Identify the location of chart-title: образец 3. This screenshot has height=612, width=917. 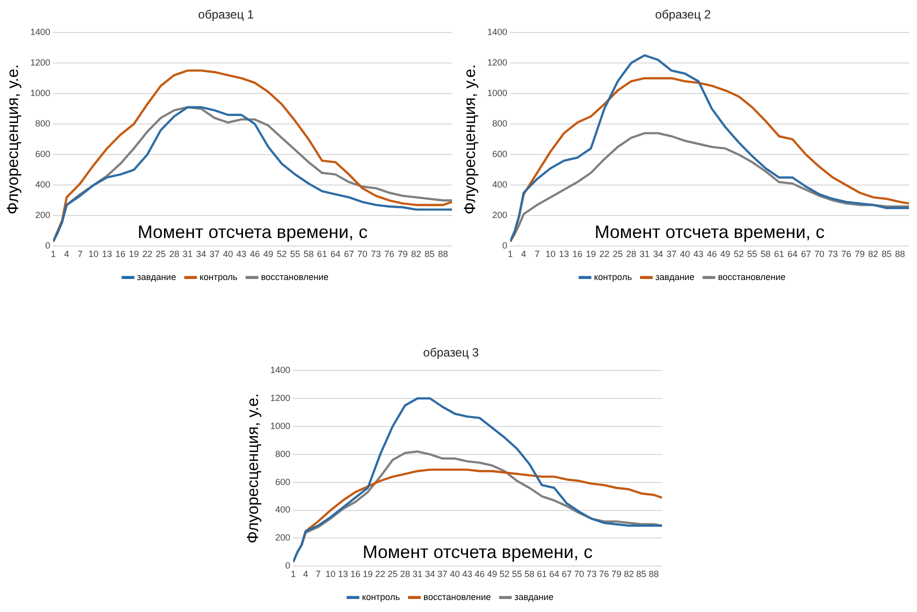
(451, 353).